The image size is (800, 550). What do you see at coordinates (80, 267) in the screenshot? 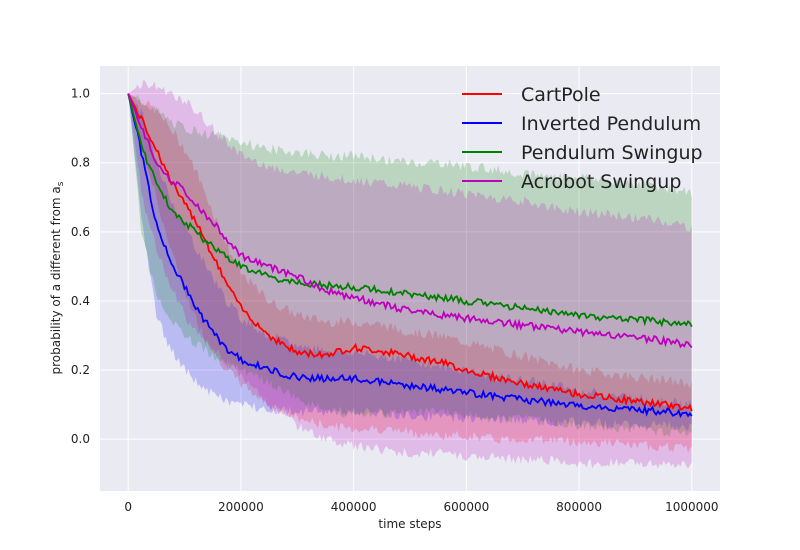
I see `y-axis-ticks: 0.0 0.2 0.4 0.6 0.8 1.0` at bounding box center [80, 267].